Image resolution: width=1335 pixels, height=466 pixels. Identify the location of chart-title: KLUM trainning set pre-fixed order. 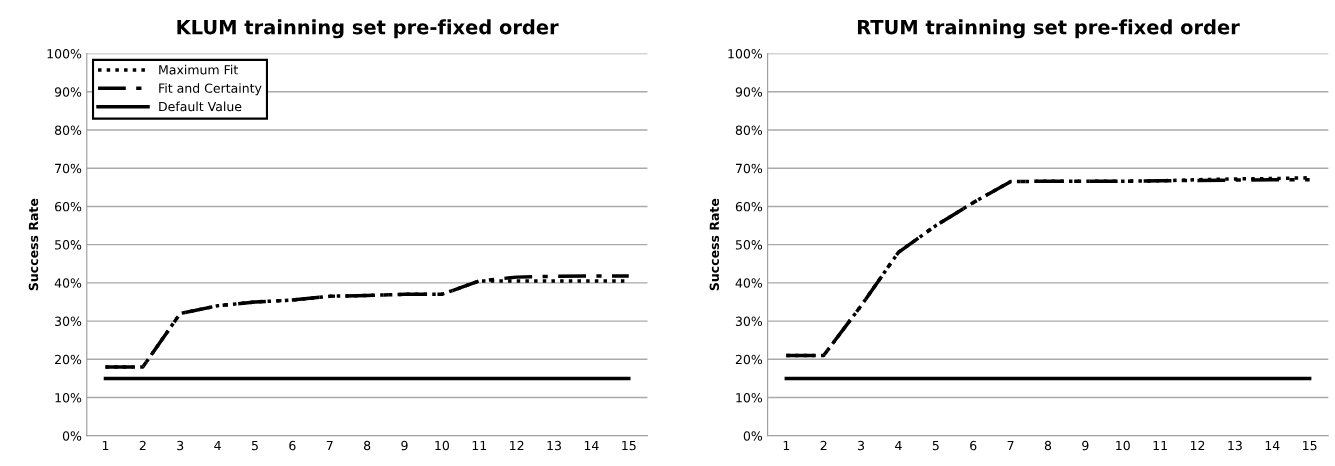
(368, 29).